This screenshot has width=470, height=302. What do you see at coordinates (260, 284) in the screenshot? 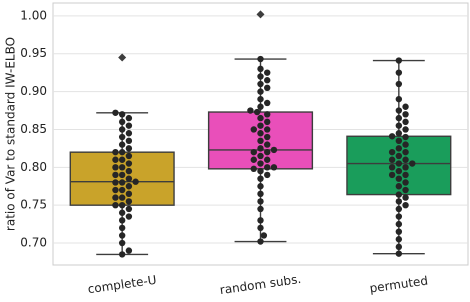
I see `x-tick-label: random subs.` at bounding box center [260, 284].